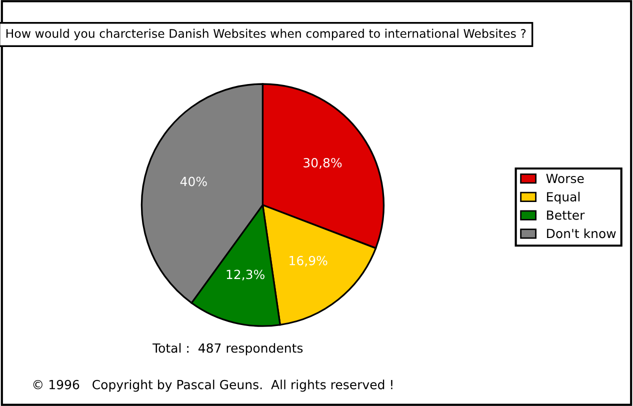 The width and height of the screenshot is (633, 406). I want to click on data-label: 16,9%, so click(309, 261).